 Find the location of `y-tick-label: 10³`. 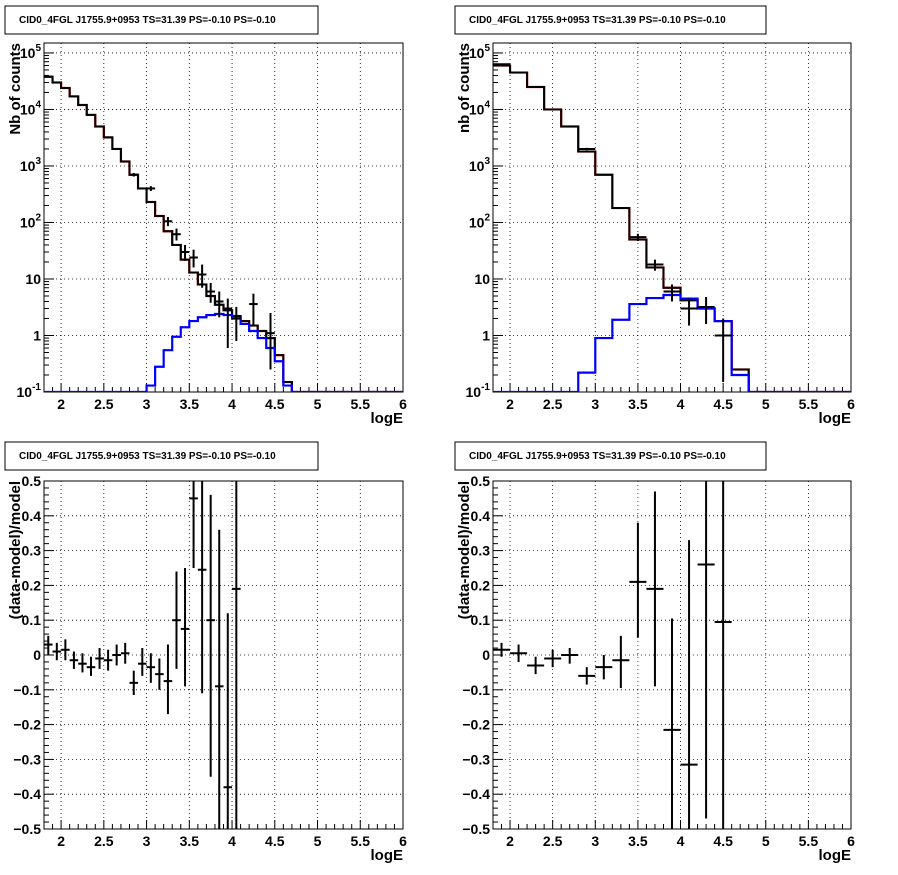

y-tick-label: 10³ is located at coordinates (480, 165).